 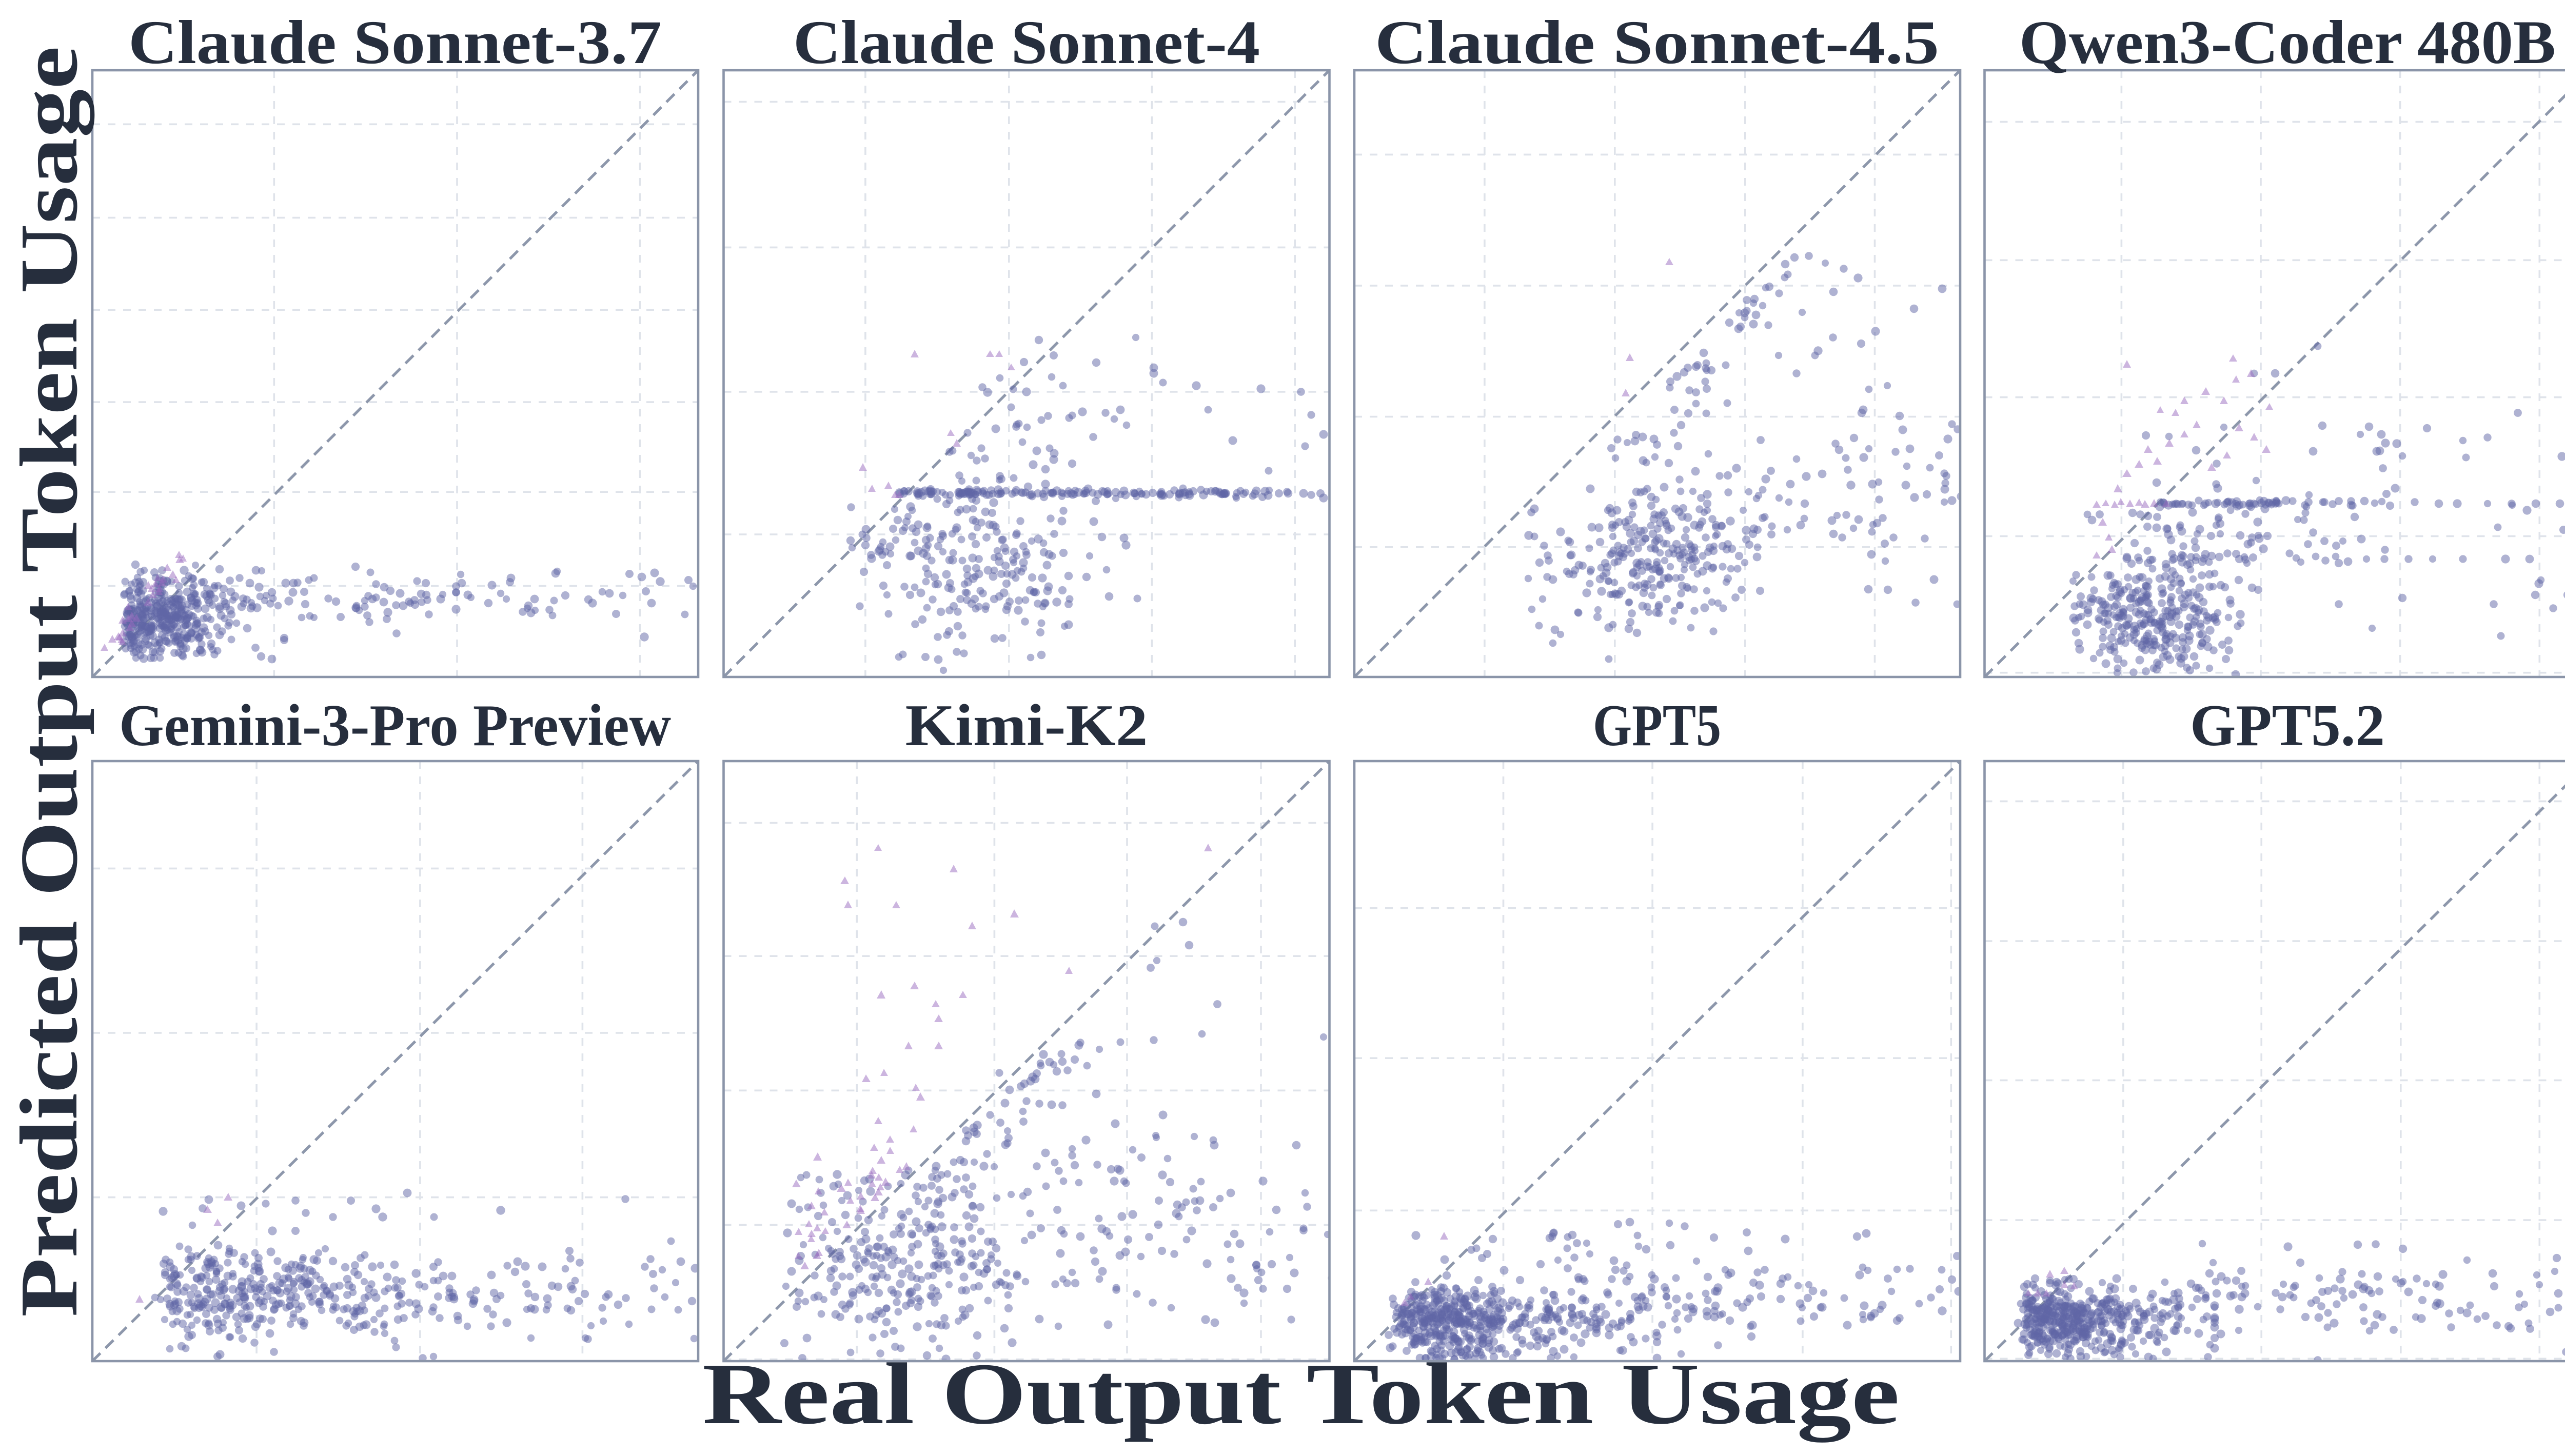 What do you see at coordinates (395, 725) in the screenshot?
I see `svg-text: Gemini-3-Pro Preview` at bounding box center [395, 725].